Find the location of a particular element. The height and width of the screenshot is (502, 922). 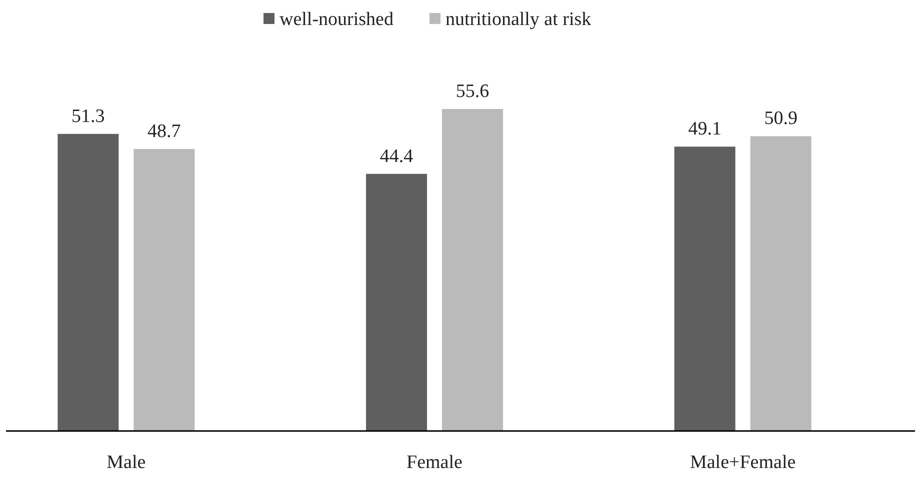

x-tick-label: Male is located at coordinates (126, 462).